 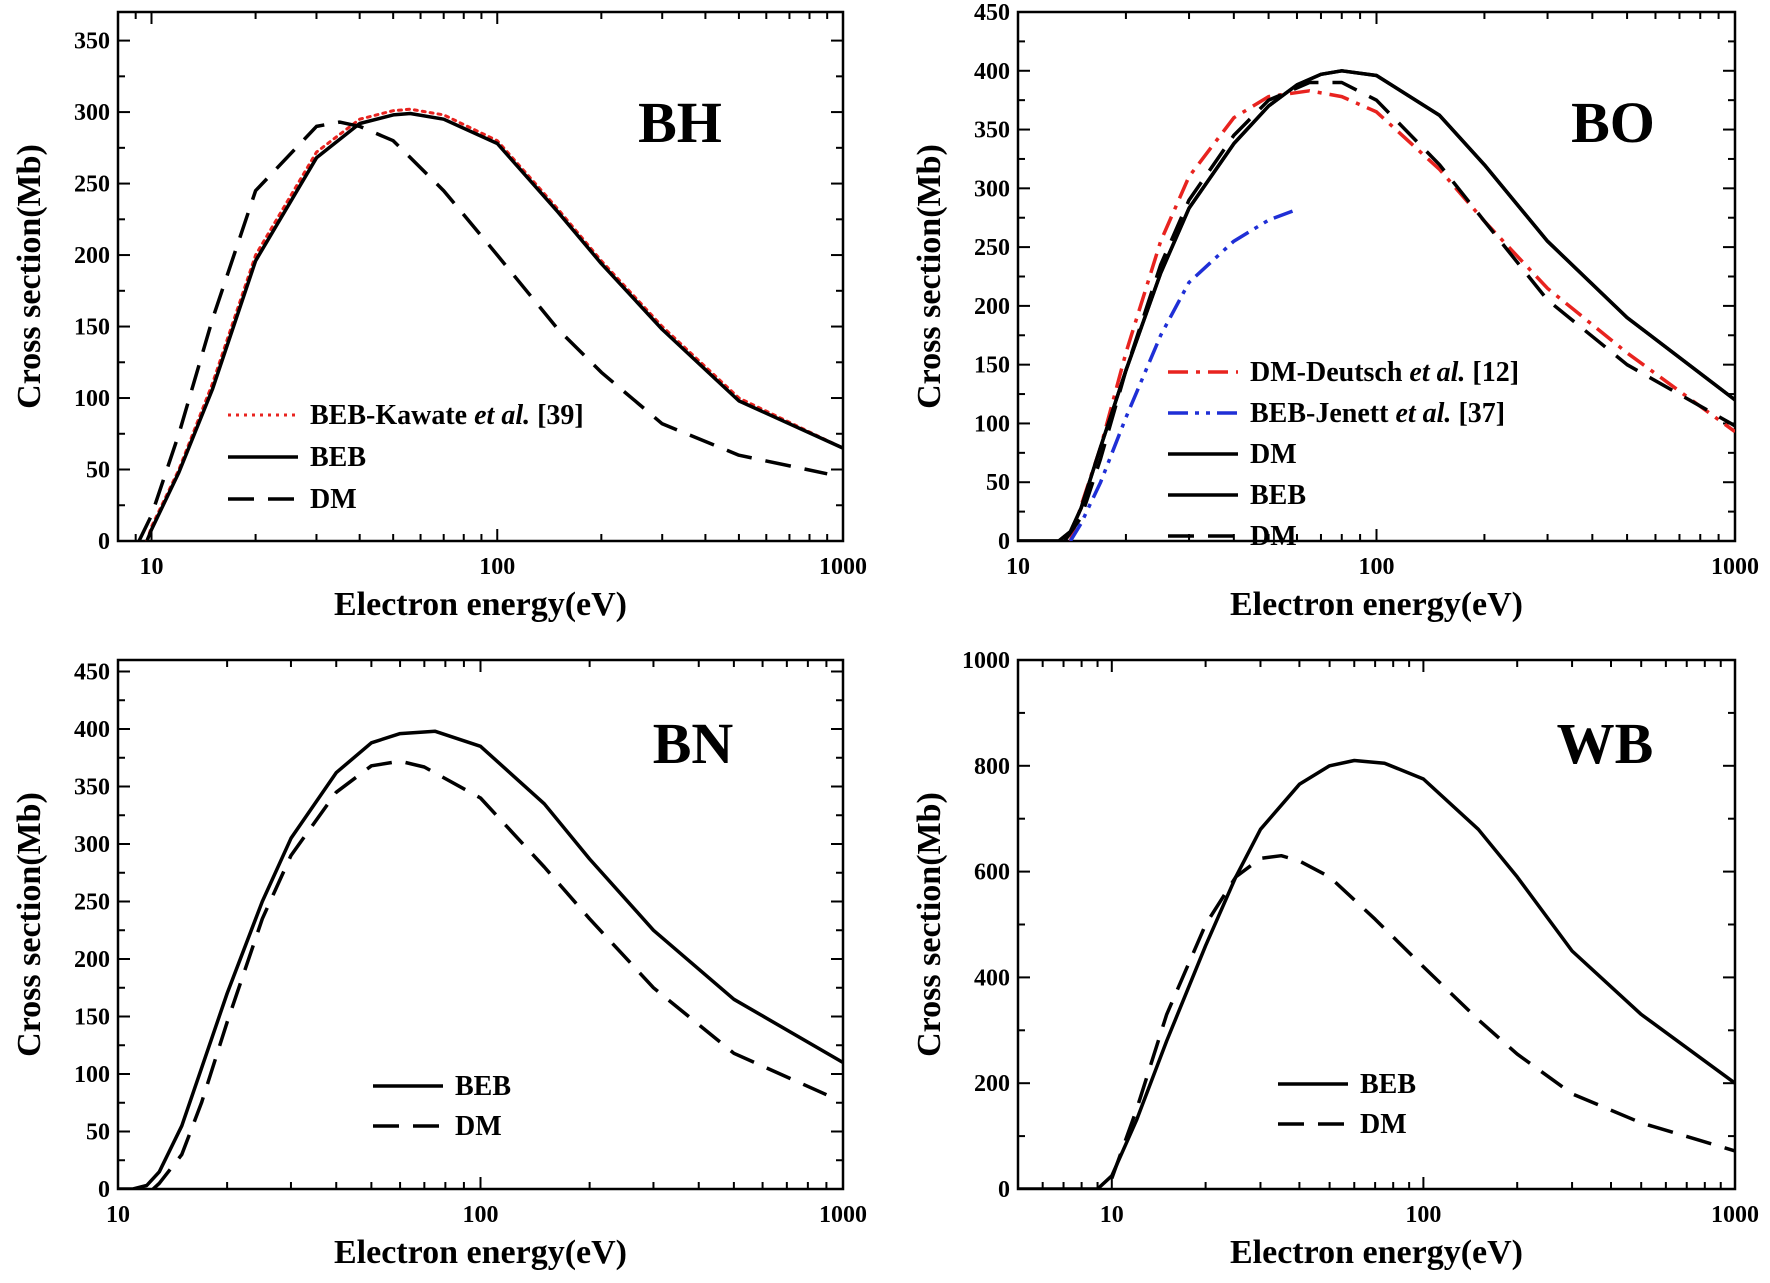 What do you see at coordinates (1384, 372) in the screenshot?
I see `legend-label: DM-Deutsch et al. [12]` at bounding box center [1384, 372].